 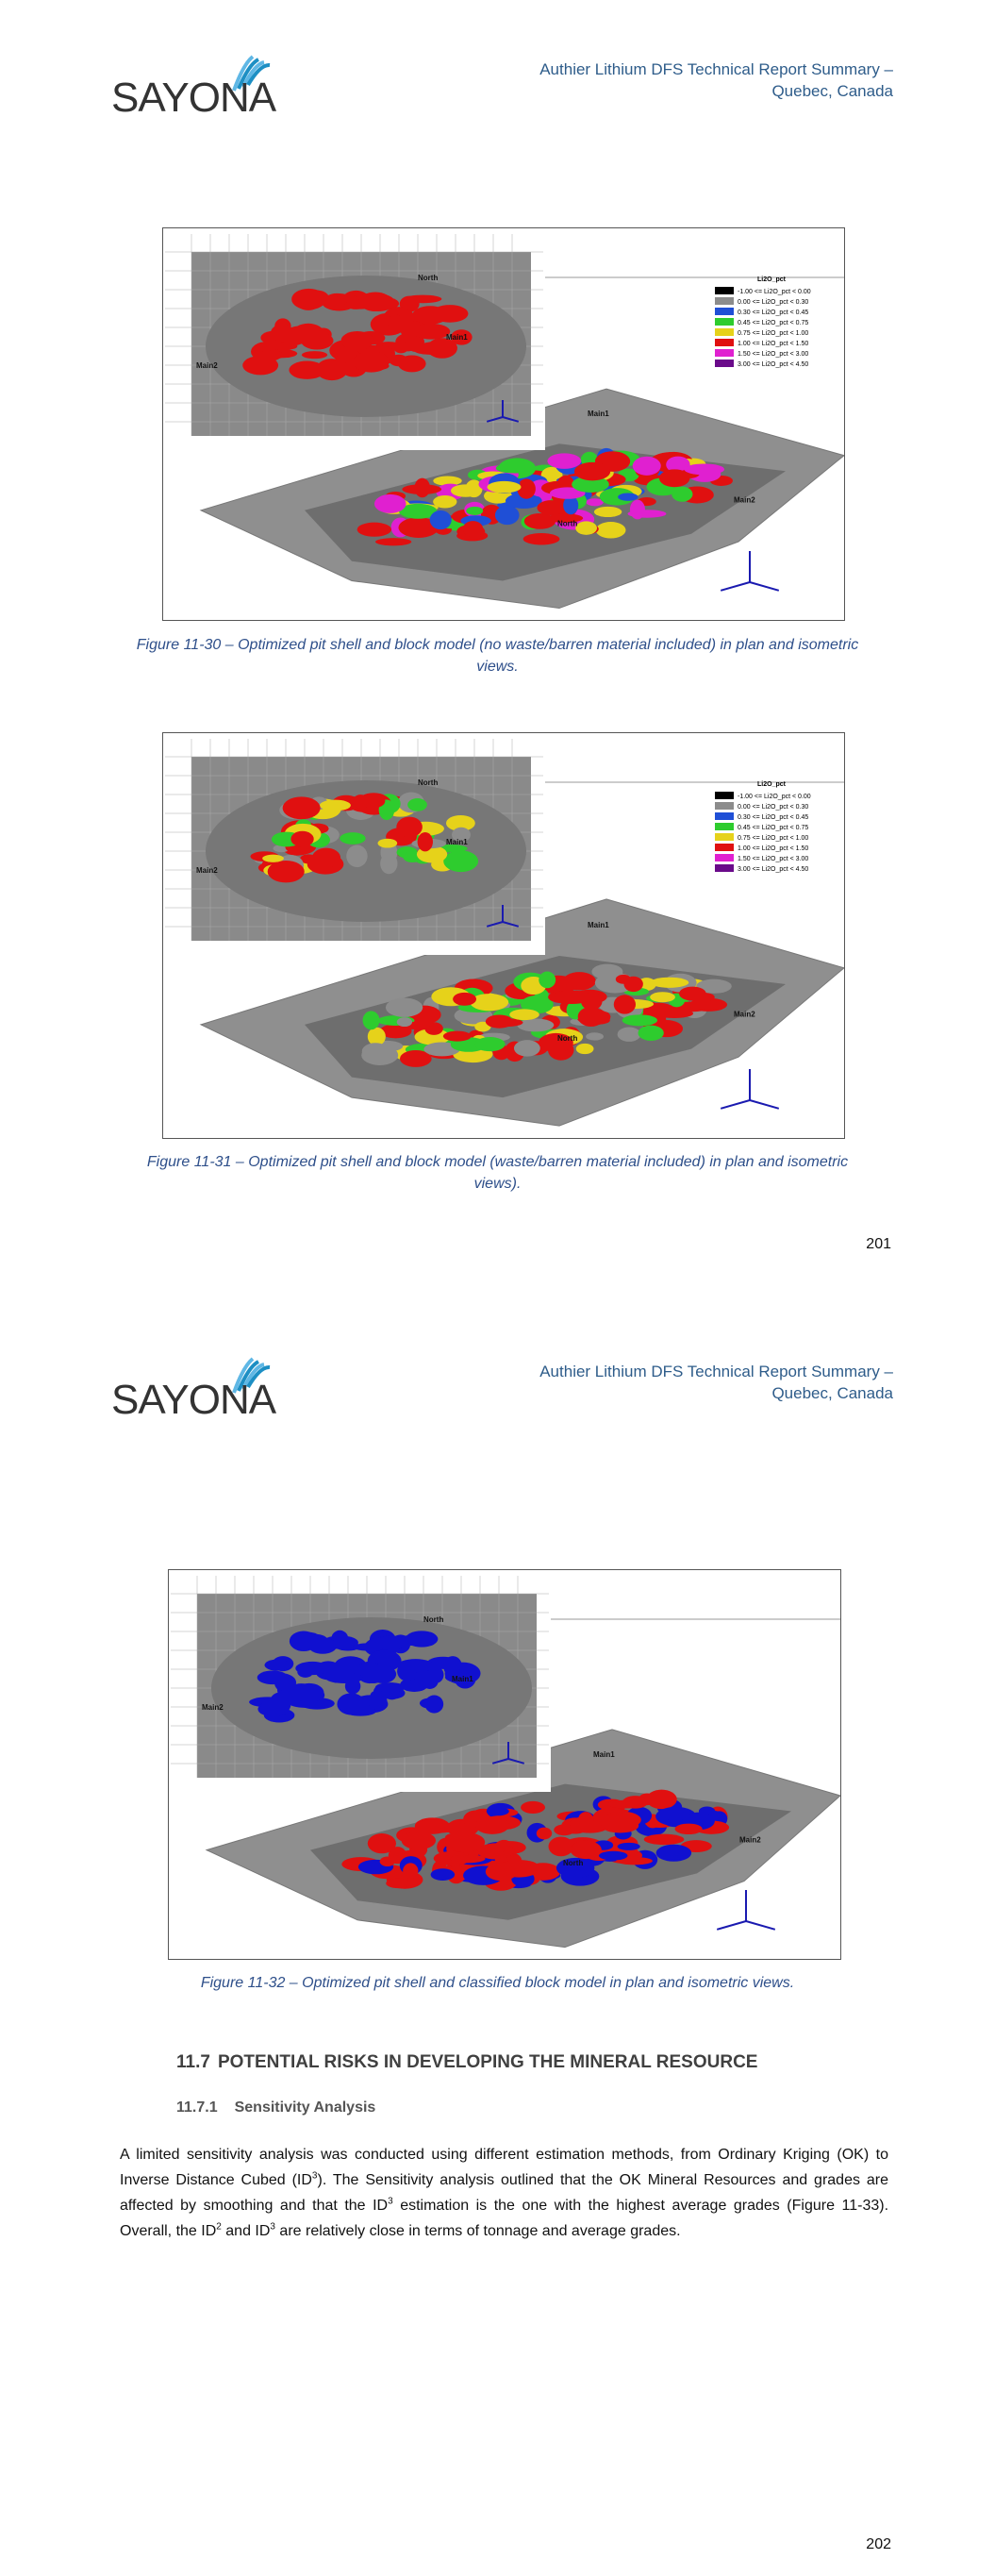 What do you see at coordinates (773, 869) in the screenshot?
I see `legend-label: 3.00 <= Li2O_pct < 4.50` at bounding box center [773, 869].